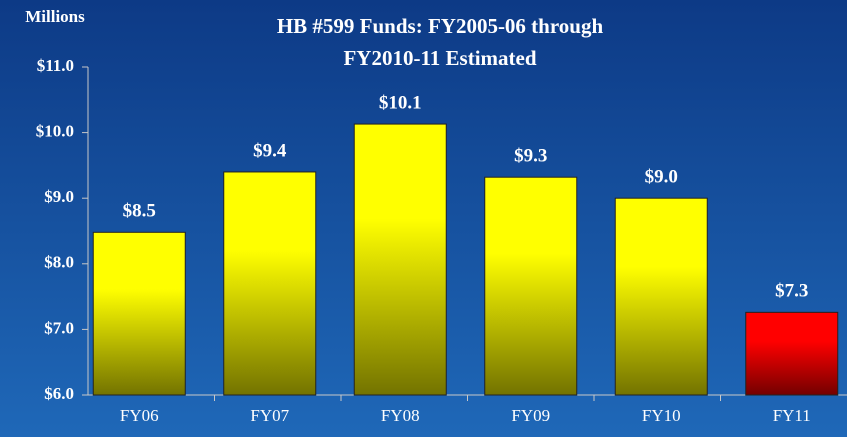 This screenshot has height=437, width=847. What do you see at coordinates (59, 393) in the screenshot?
I see `y-tick-label: $6.0` at bounding box center [59, 393].